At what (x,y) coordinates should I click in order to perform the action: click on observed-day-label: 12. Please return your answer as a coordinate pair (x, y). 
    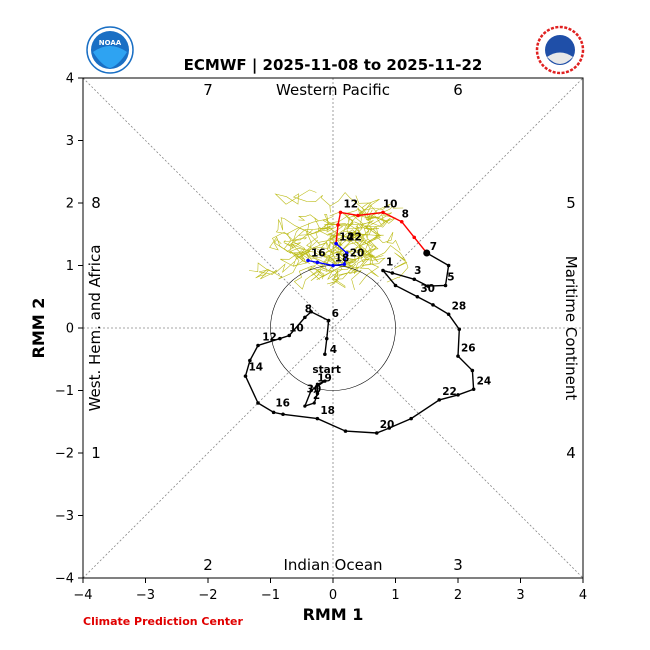
    Looking at the image, I should click on (269, 338).